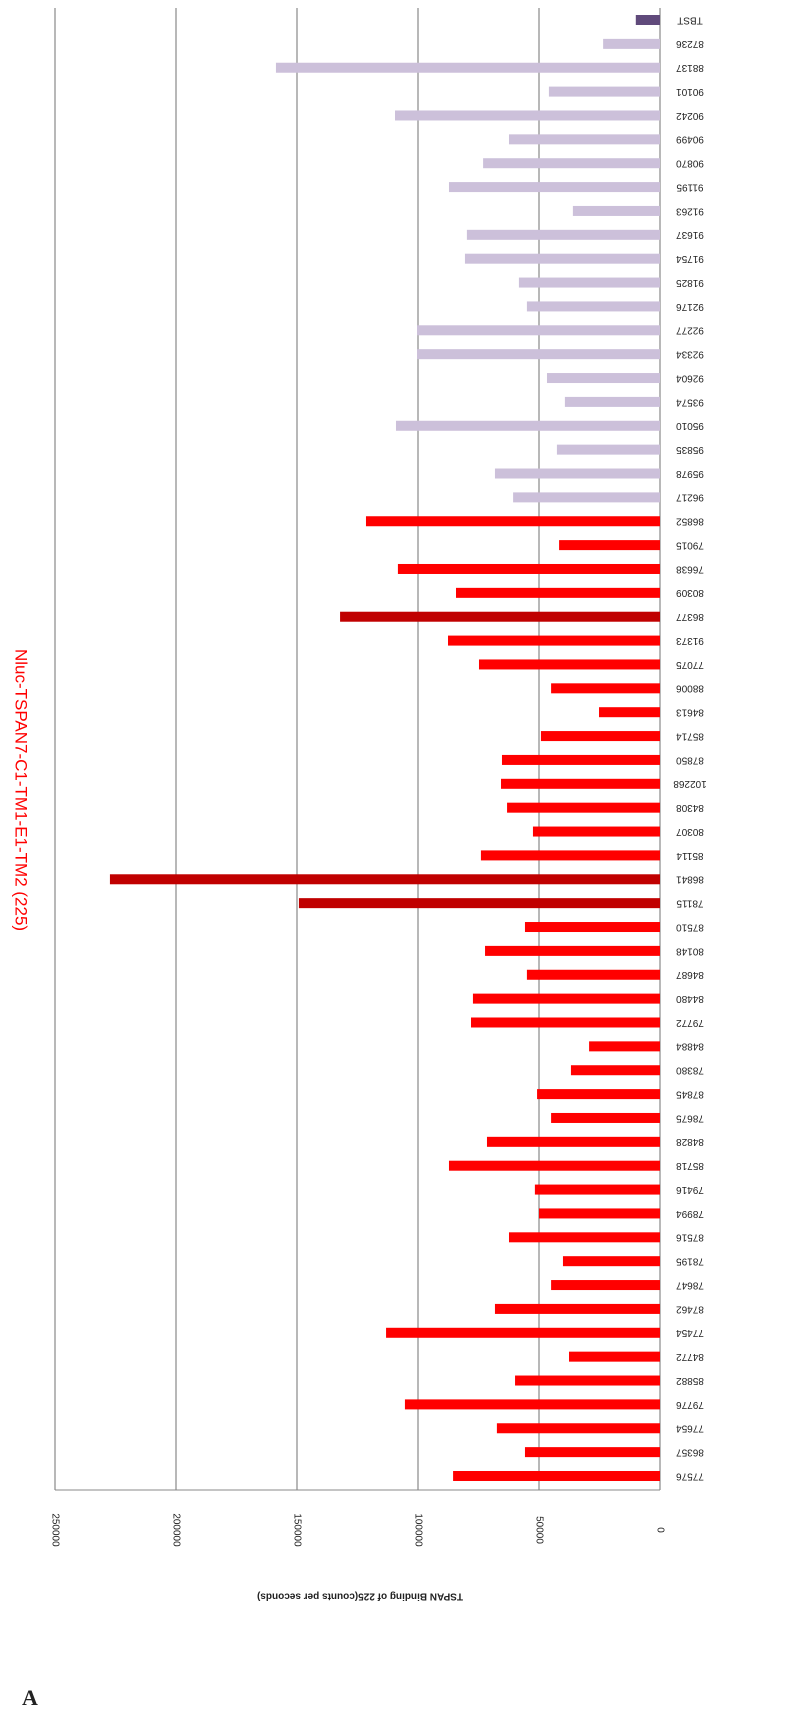  Describe the element at coordinates (360, 1595) in the screenshot. I see `value-axis-title: TSPAN Binding of 225(counts per seconds)` at that location.